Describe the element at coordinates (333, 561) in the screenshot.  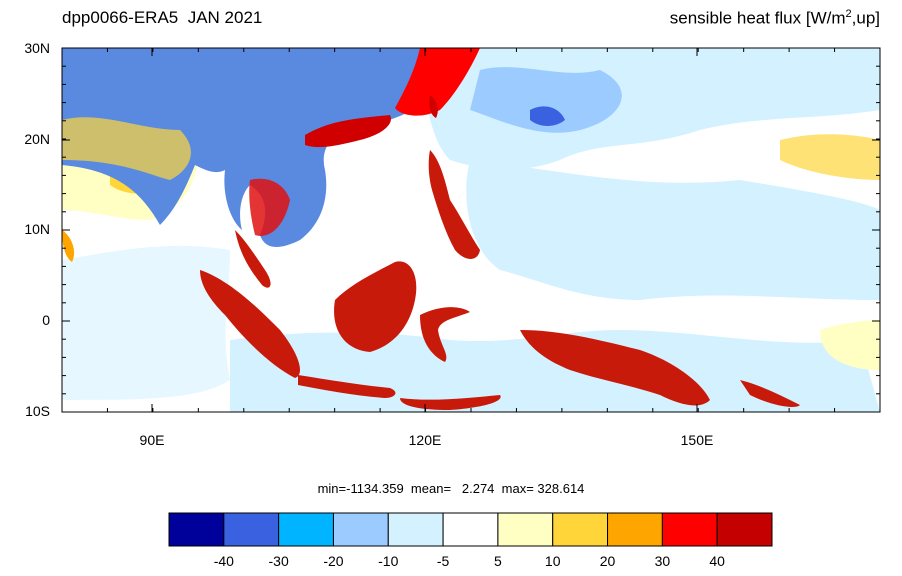
I see `colorbar-label: -20` at that location.